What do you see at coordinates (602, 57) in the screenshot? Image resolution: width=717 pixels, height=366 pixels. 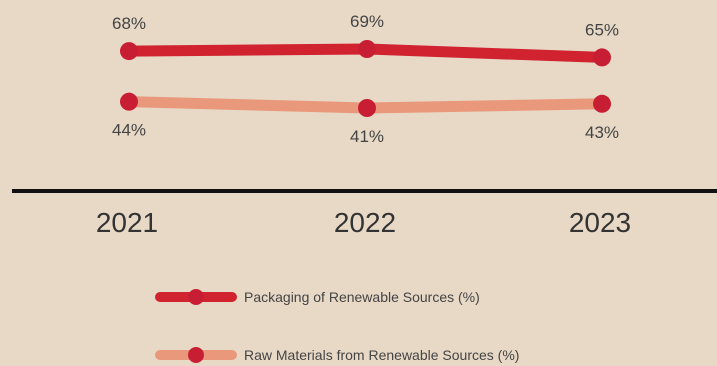 I see `data-point-1-2023` at bounding box center [602, 57].